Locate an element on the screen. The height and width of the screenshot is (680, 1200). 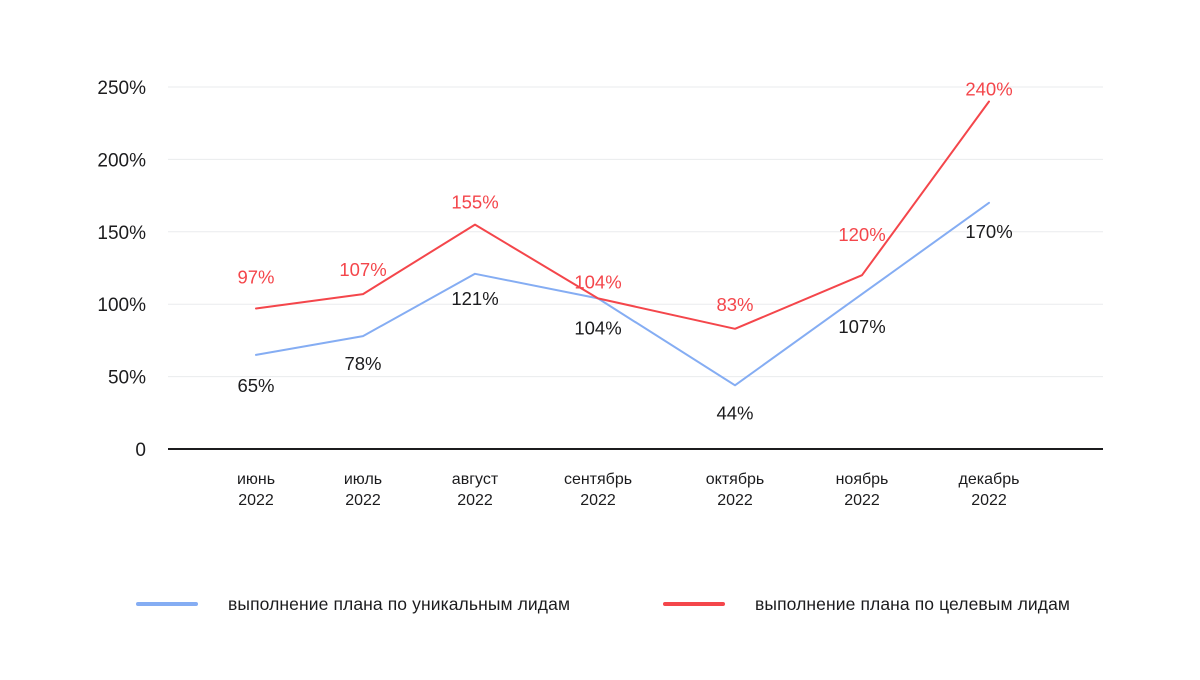
y-tick-label: 250% is located at coordinates (121, 88).